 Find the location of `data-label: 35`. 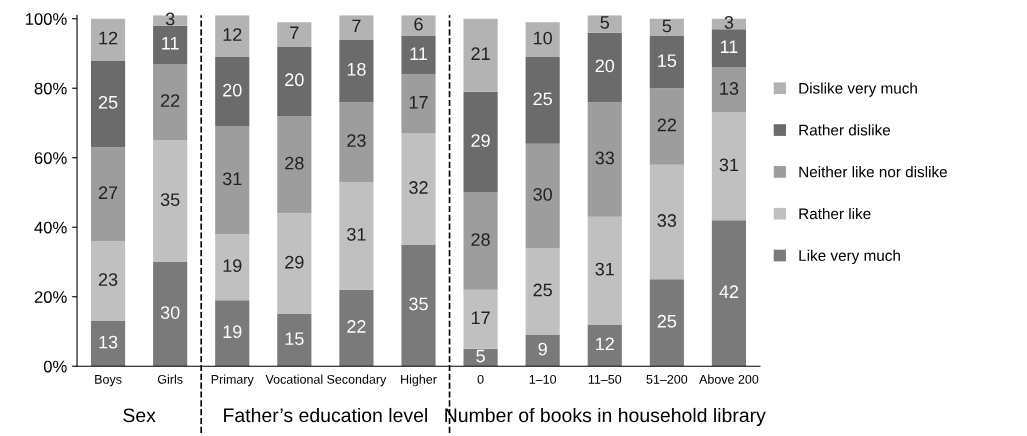

data-label: 35 is located at coordinates (418, 304).